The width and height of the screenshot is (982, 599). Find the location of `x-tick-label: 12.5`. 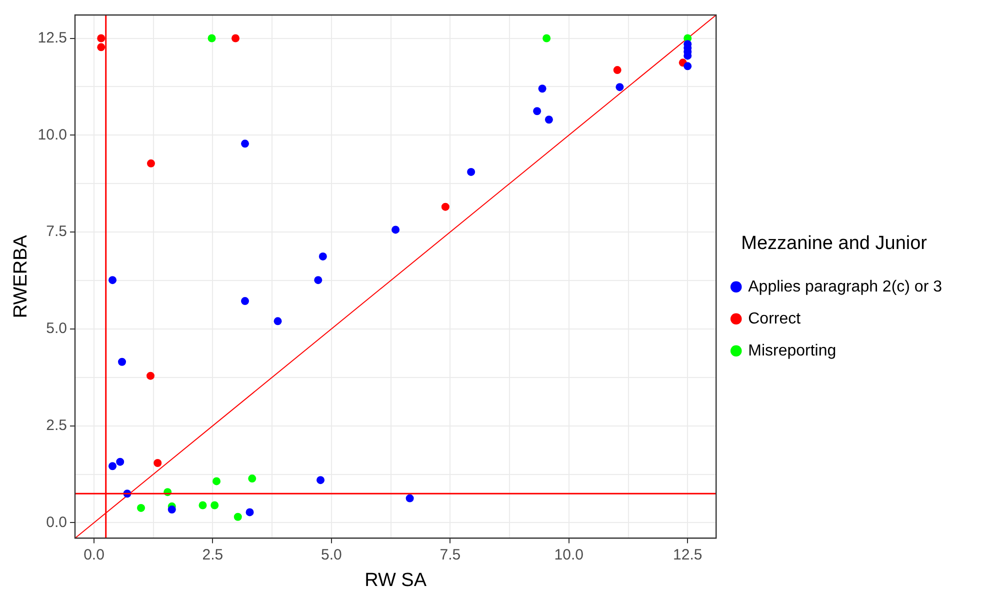

x-tick-label: 12.5 is located at coordinates (687, 555).